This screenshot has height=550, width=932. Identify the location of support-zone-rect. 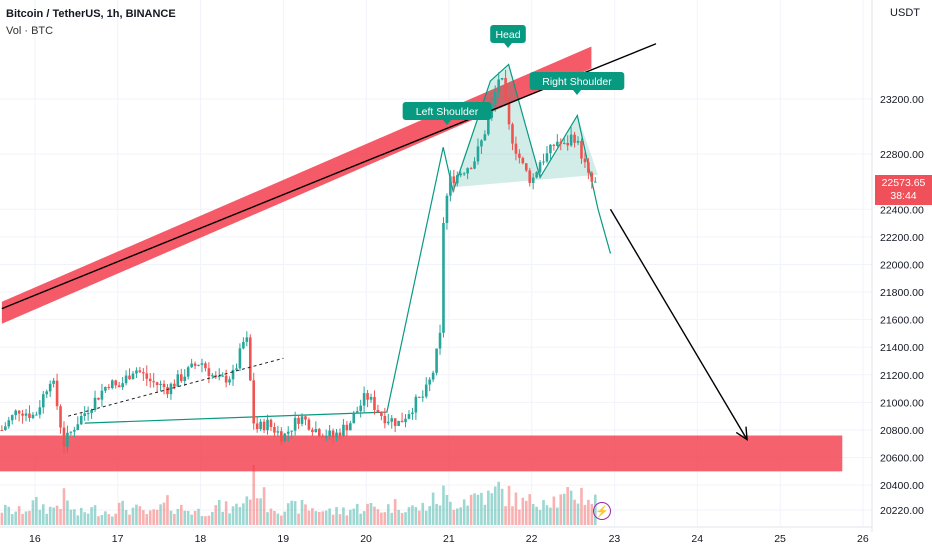
(421, 453).